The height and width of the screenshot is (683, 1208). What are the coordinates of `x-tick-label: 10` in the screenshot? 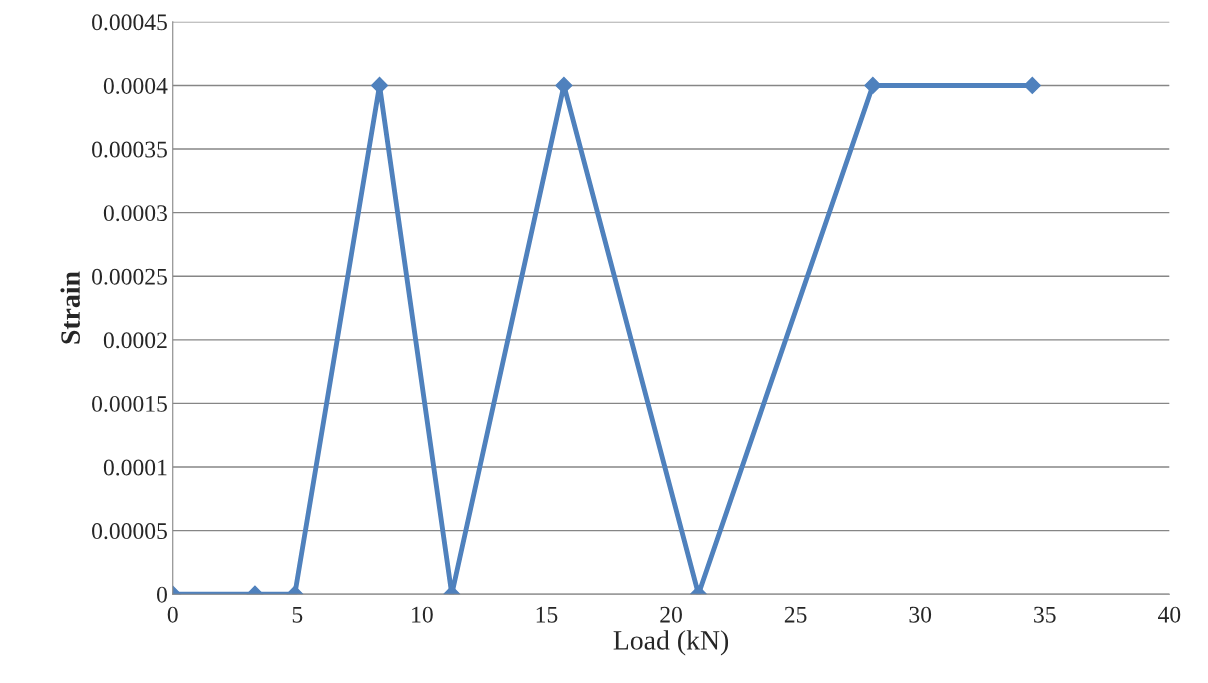 It's located at (422, 614).